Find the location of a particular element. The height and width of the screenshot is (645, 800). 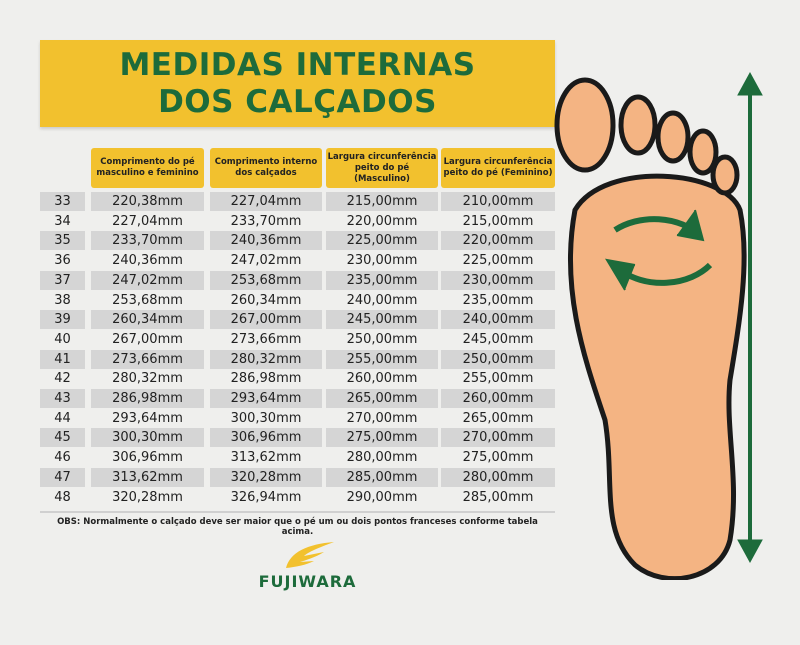

cell-width-male: 245,00mm is located at coordinates (382, 320).